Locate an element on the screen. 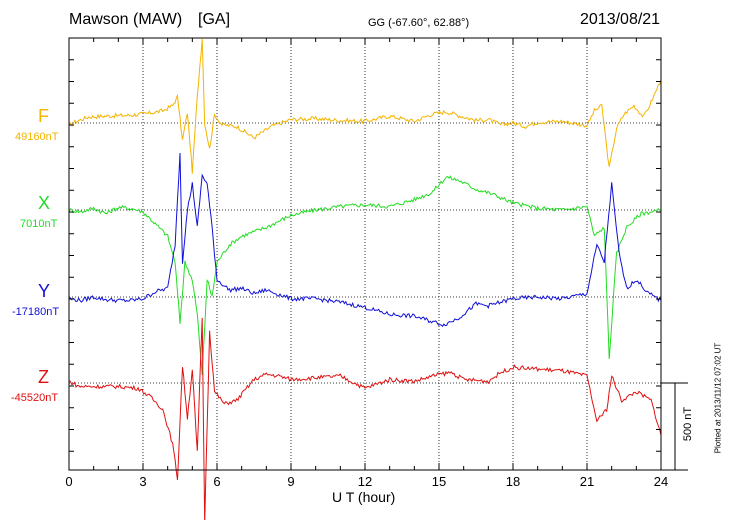 Image resolution: width=730 pixels, height=520 pixels. series-name-X: X is located at coordinates (44, 203).